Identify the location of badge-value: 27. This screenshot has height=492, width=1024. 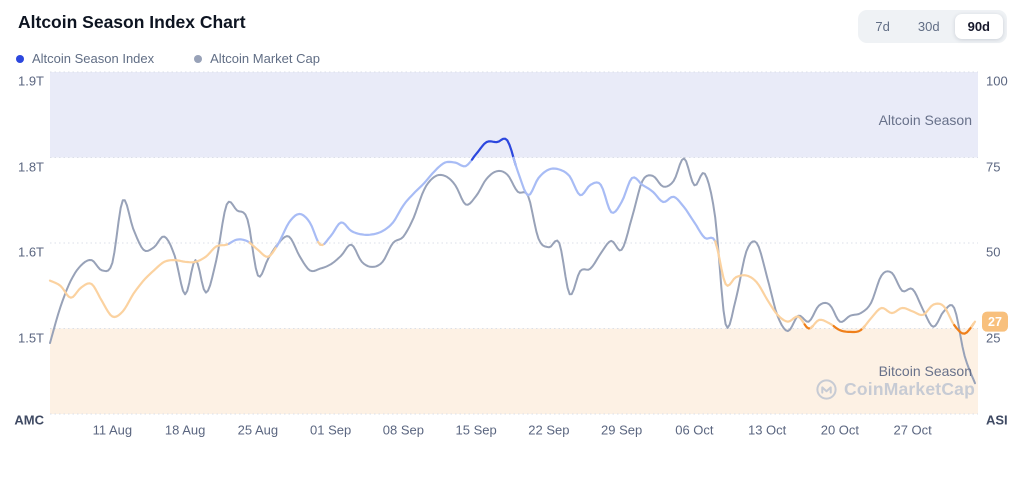
(995, 322).